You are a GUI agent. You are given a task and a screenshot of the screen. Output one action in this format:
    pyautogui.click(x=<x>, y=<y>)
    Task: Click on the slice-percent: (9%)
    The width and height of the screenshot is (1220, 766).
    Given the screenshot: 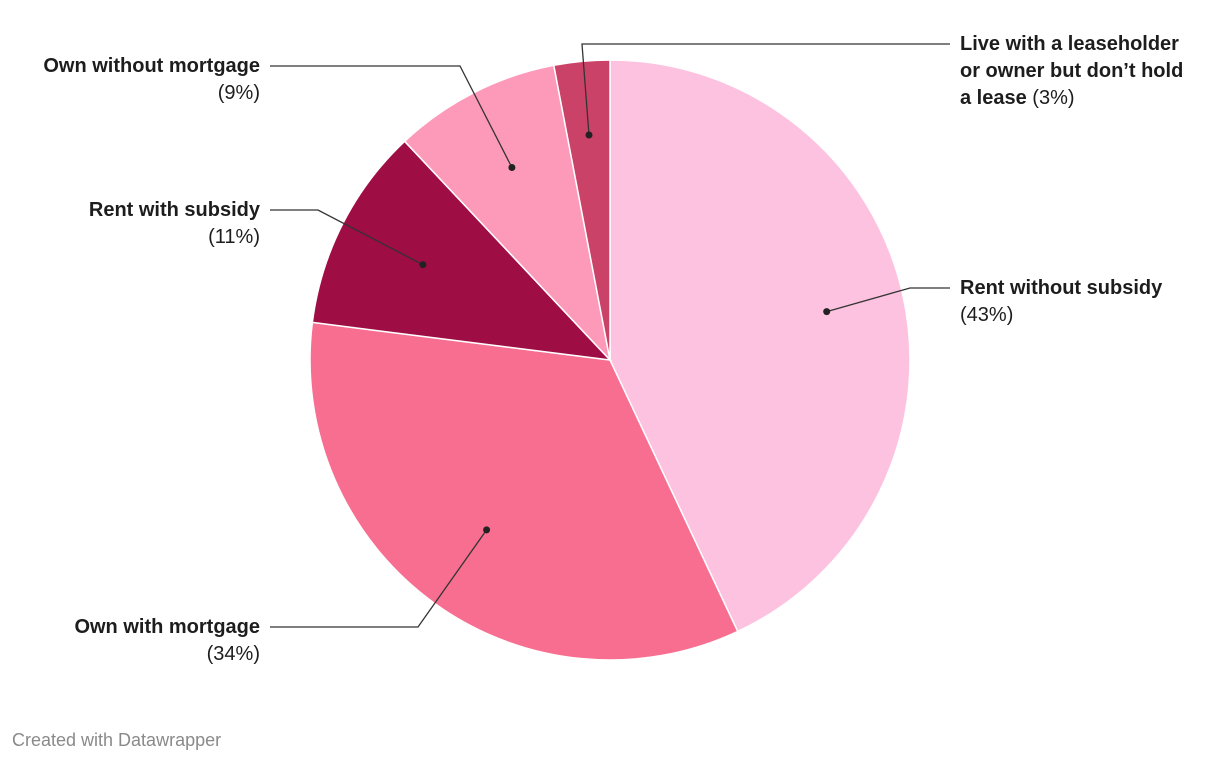 What is the action you would take?
    pyautogui.click(x=238, y=93)
    